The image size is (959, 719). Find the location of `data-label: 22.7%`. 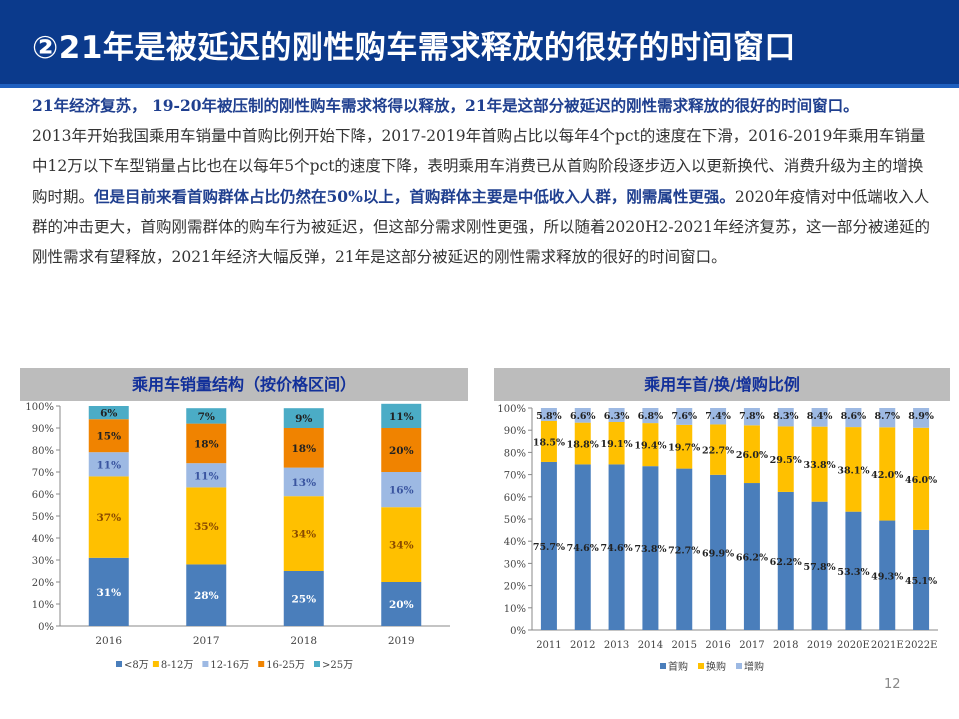

data-label: 22.7% is located at coordinates (718, 451).